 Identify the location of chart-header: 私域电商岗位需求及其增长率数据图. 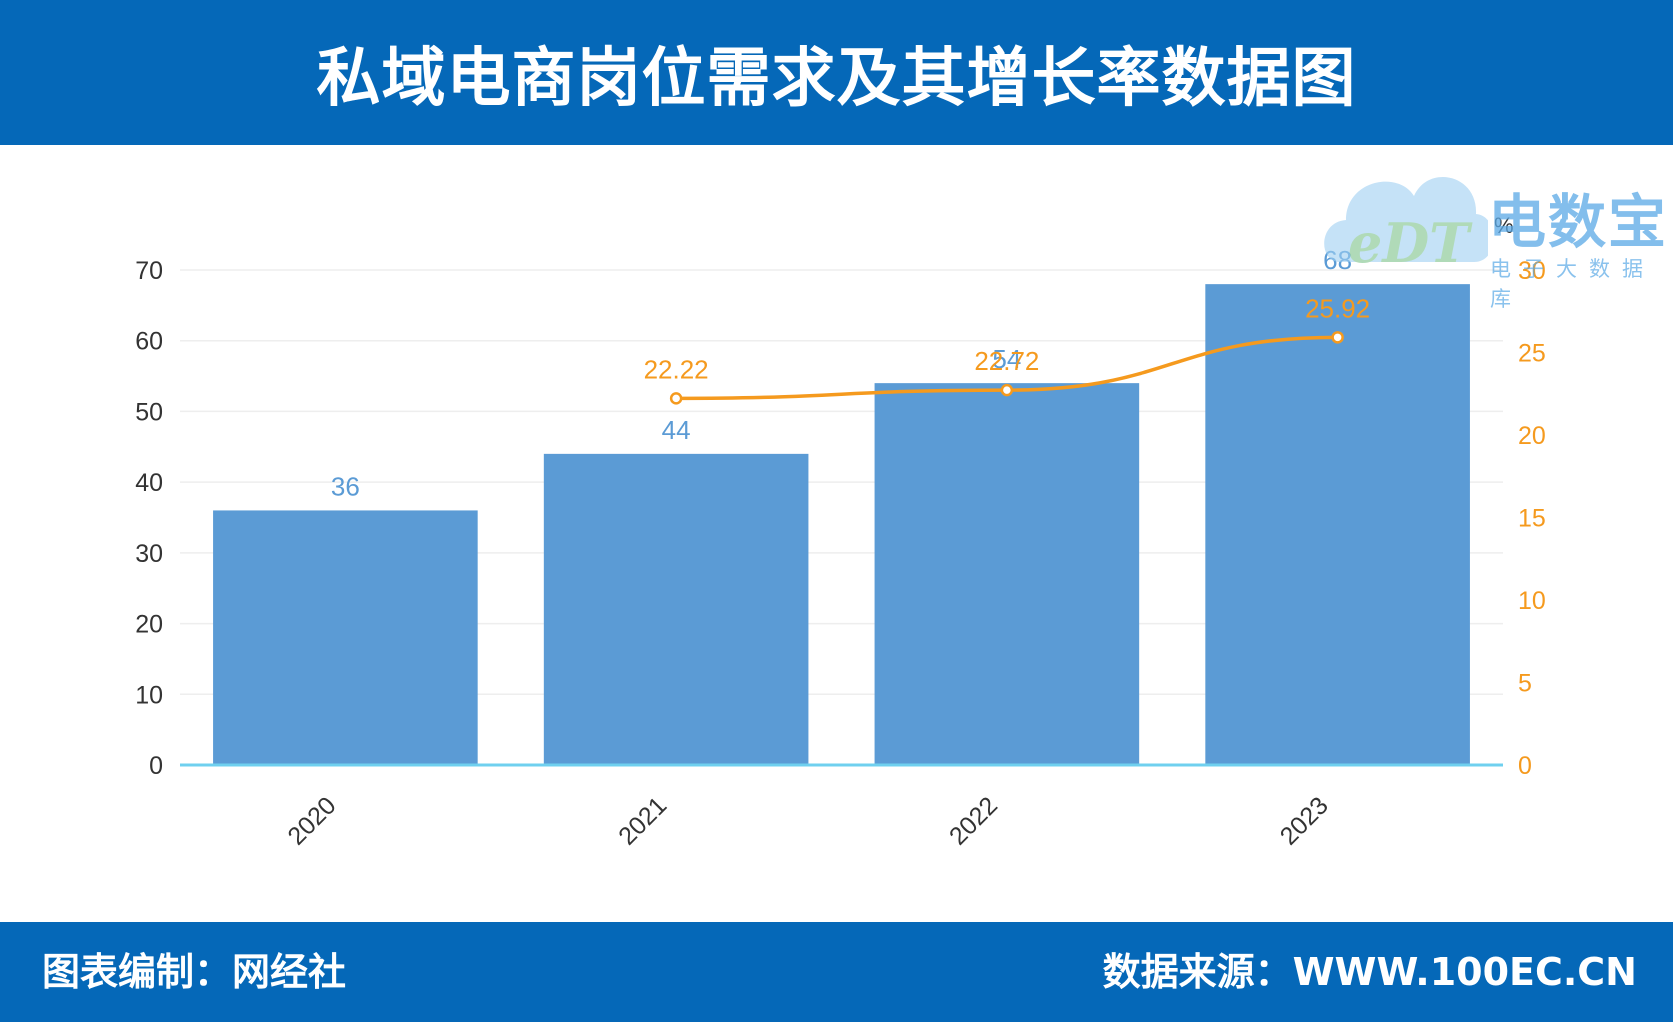
(836, 72).